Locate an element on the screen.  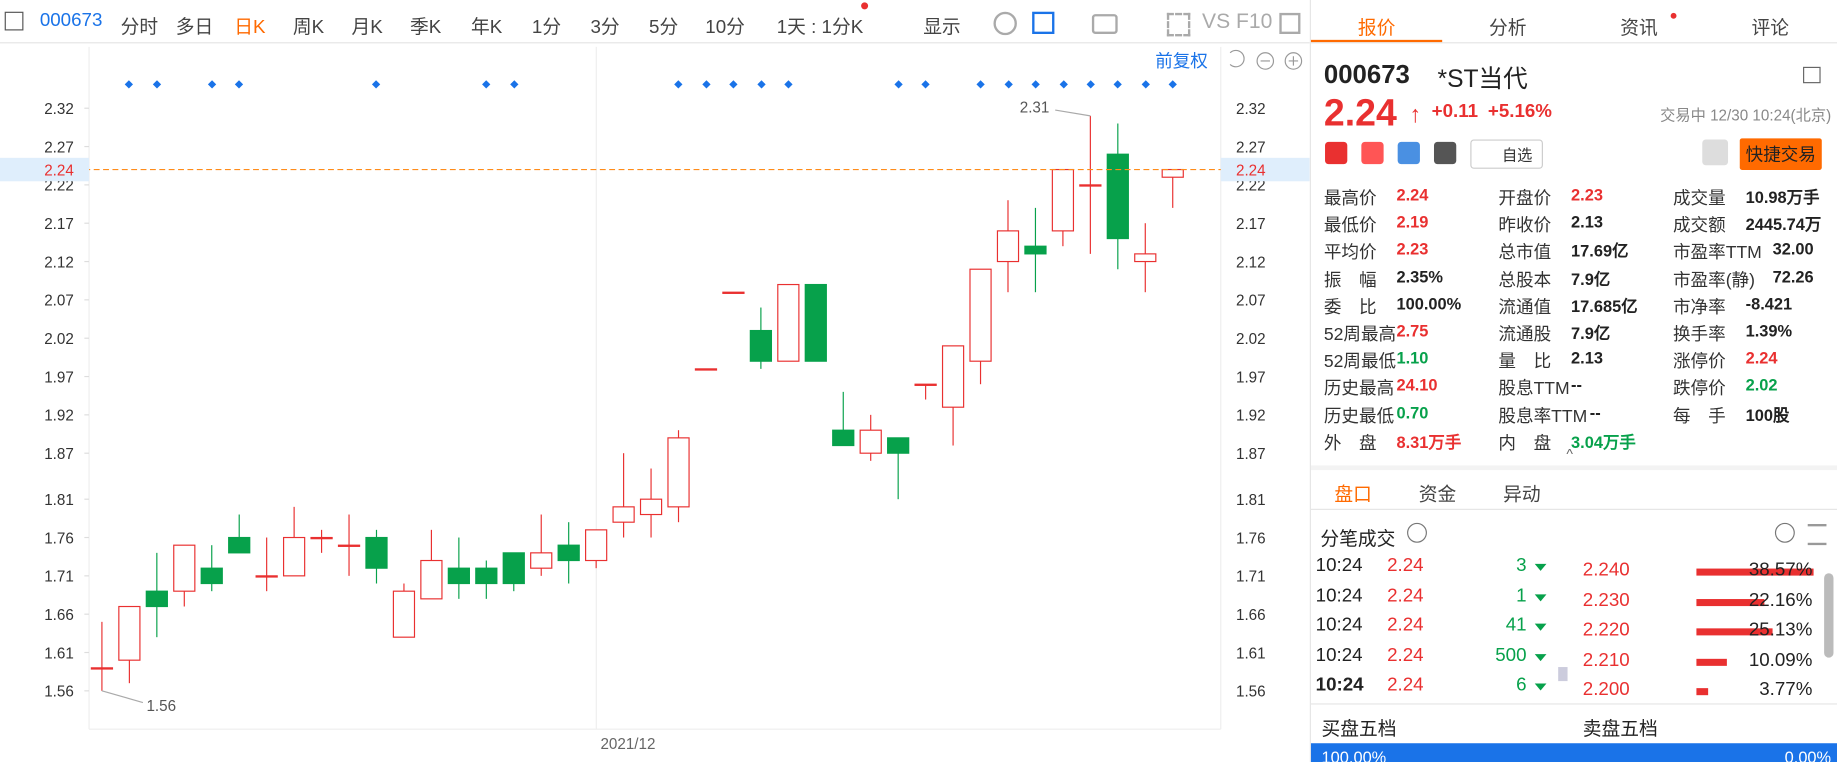
zoom-out is located at coordinates (1265, 61).